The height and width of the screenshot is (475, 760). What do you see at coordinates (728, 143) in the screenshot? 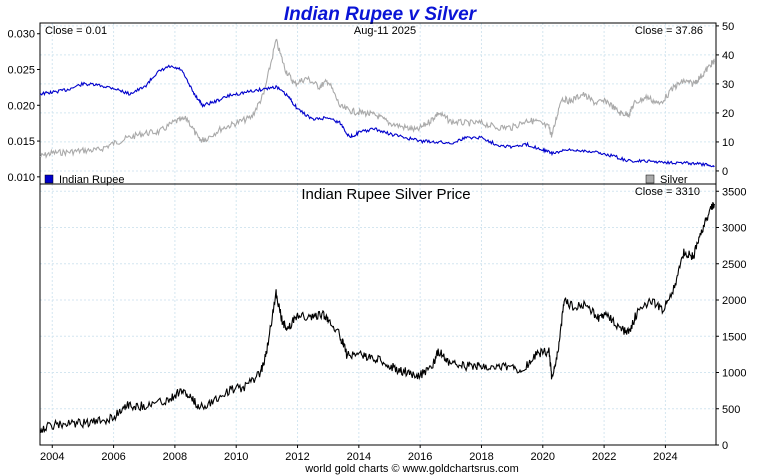
I see `tick-label-right: 10` at bounding box center [728, 143].